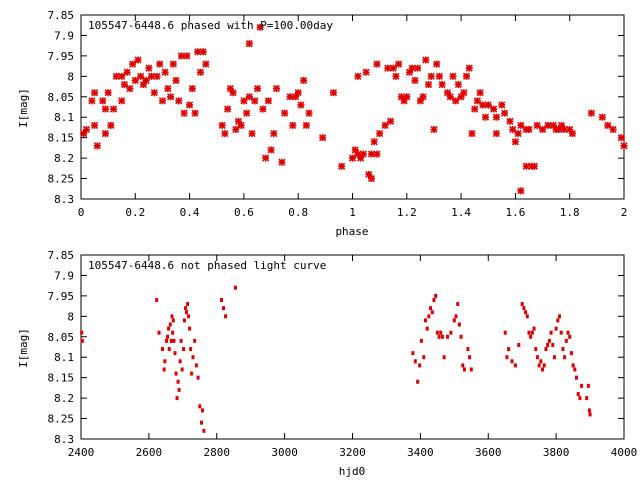 The height and width of the screenshot is (480, 640). I want to click on y-tick-label: 8.2, so click(64, 158).